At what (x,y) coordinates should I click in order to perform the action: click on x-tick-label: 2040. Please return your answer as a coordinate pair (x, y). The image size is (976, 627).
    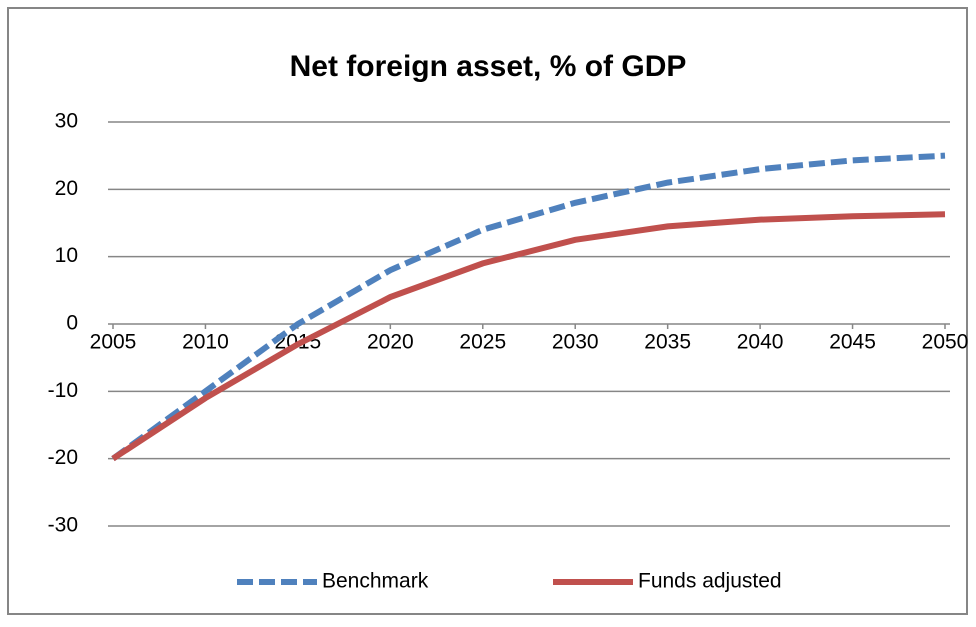
    Looking at the image, I should click on (760, 342).